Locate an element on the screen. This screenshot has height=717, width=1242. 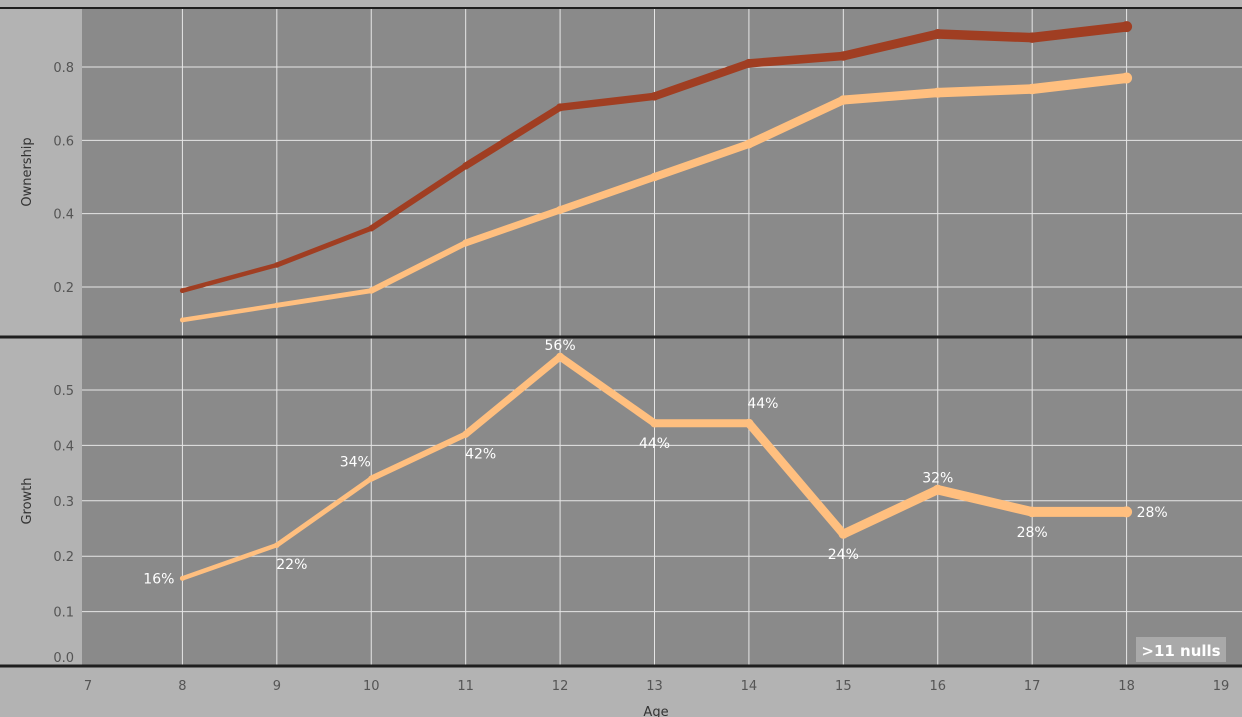
nulls-indicator-label: >11 nulls is located at coordinates (1180, 651).